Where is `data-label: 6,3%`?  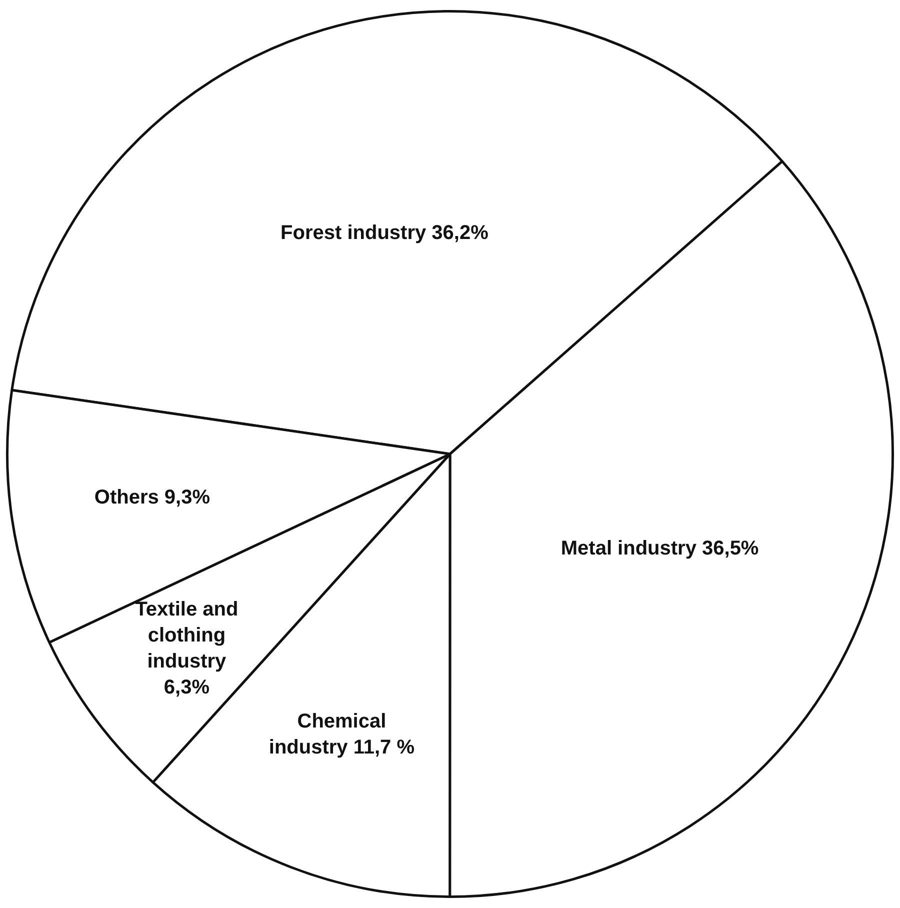 data-label: 6,3% is located at coordinates (187, 687).